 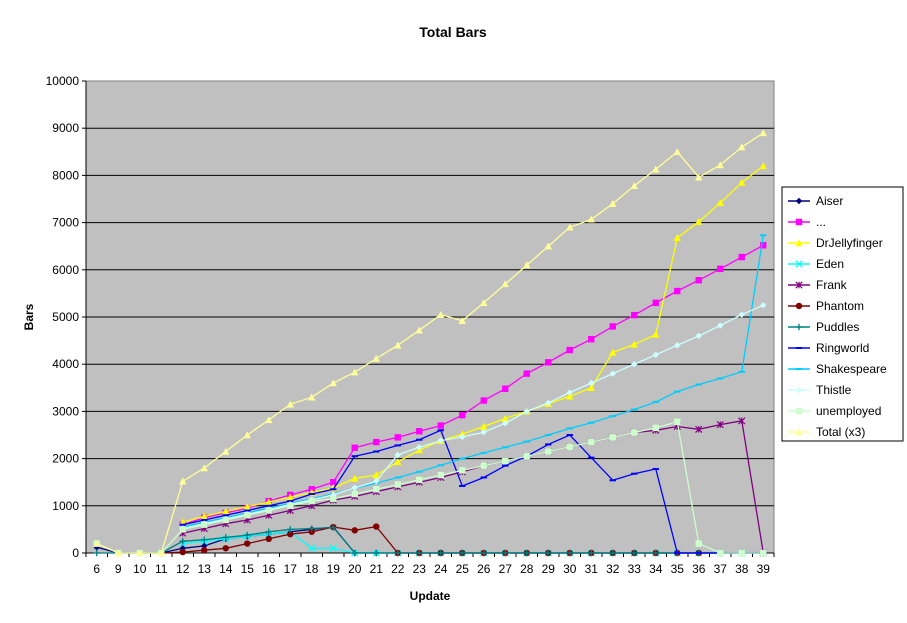 I want to click on x-tick-label: 39, so click(x=764, y=569).